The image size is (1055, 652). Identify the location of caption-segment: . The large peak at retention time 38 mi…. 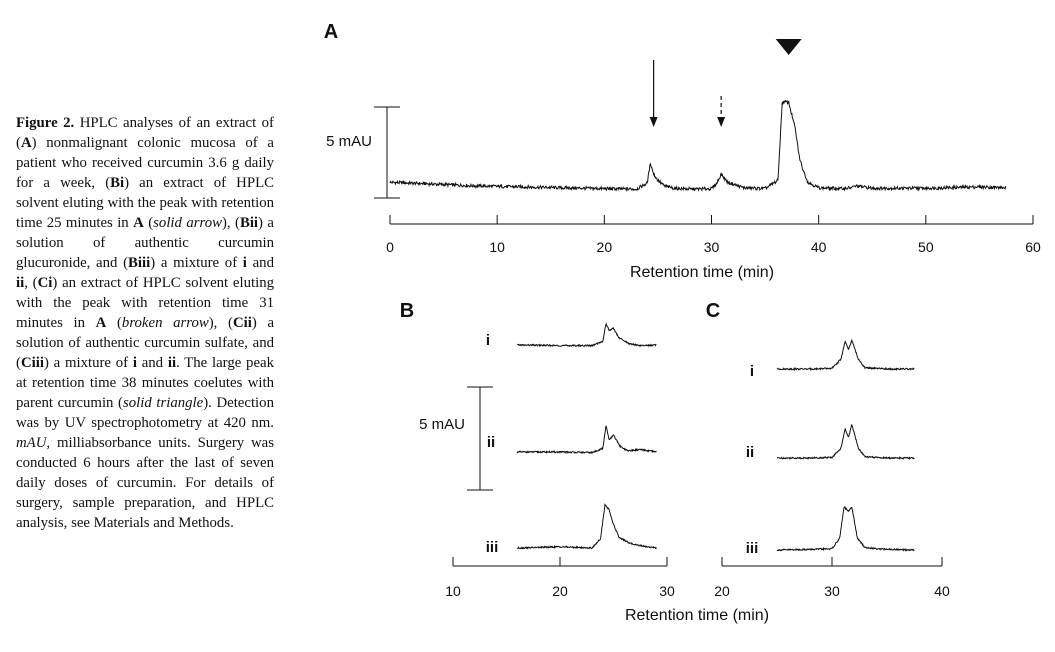
(145, 383).